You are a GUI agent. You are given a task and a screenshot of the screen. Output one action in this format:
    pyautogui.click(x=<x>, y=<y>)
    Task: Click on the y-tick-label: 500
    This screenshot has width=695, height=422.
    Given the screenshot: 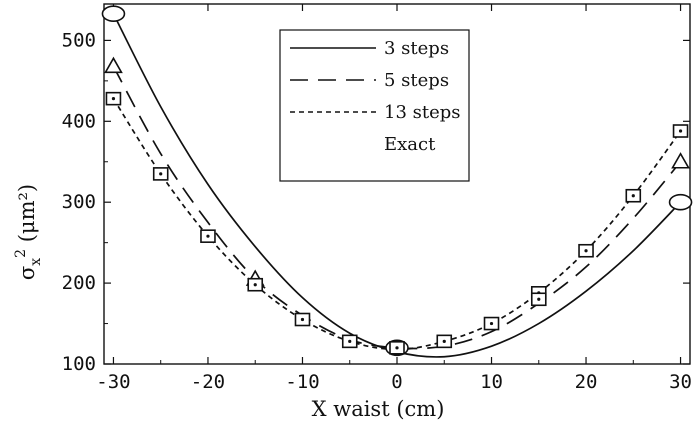 What is the action you would take?
    pyautogui.click(x=79, y=40)
    